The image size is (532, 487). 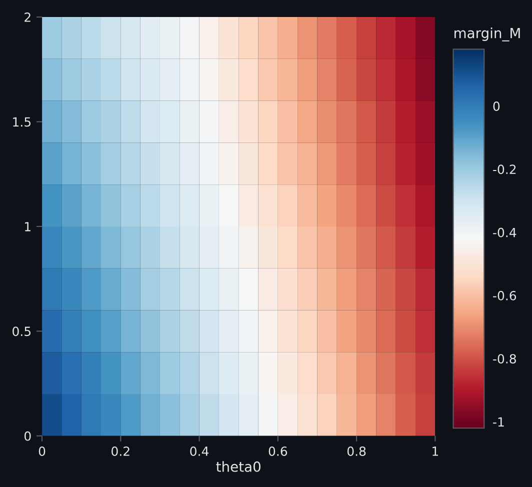 What do you see at coordinates (27, 17) in the screenshot?
I see `y-tick-label: 2` at bounding box center [27, 17].